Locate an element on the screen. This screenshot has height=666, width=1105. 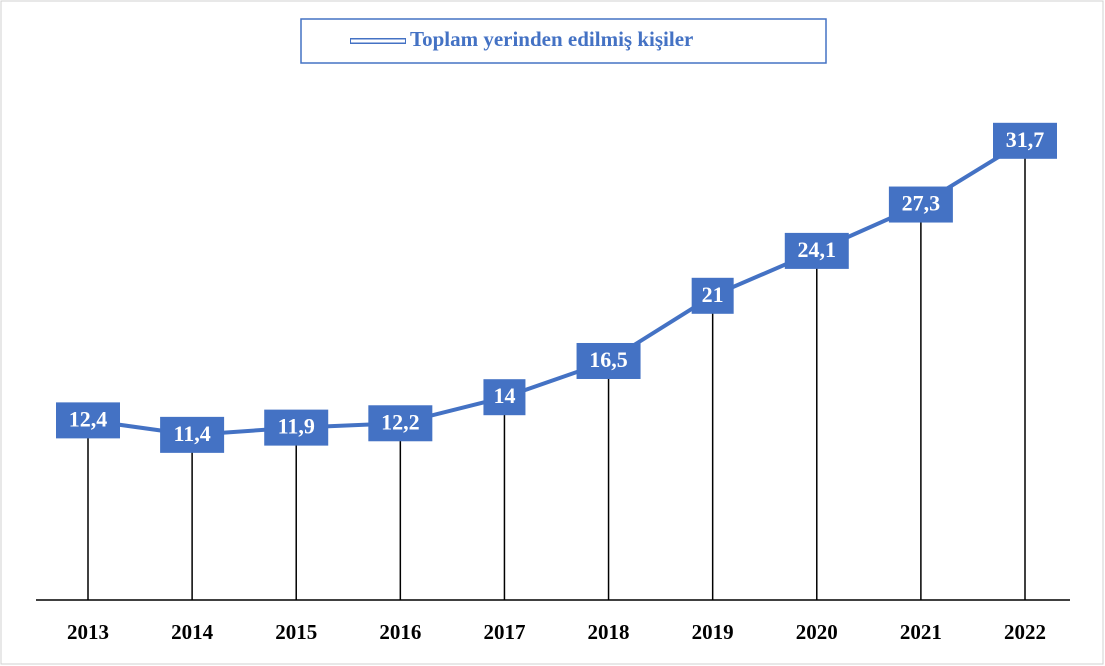
data-label: 16,5 is located at coordinates (608, 359).